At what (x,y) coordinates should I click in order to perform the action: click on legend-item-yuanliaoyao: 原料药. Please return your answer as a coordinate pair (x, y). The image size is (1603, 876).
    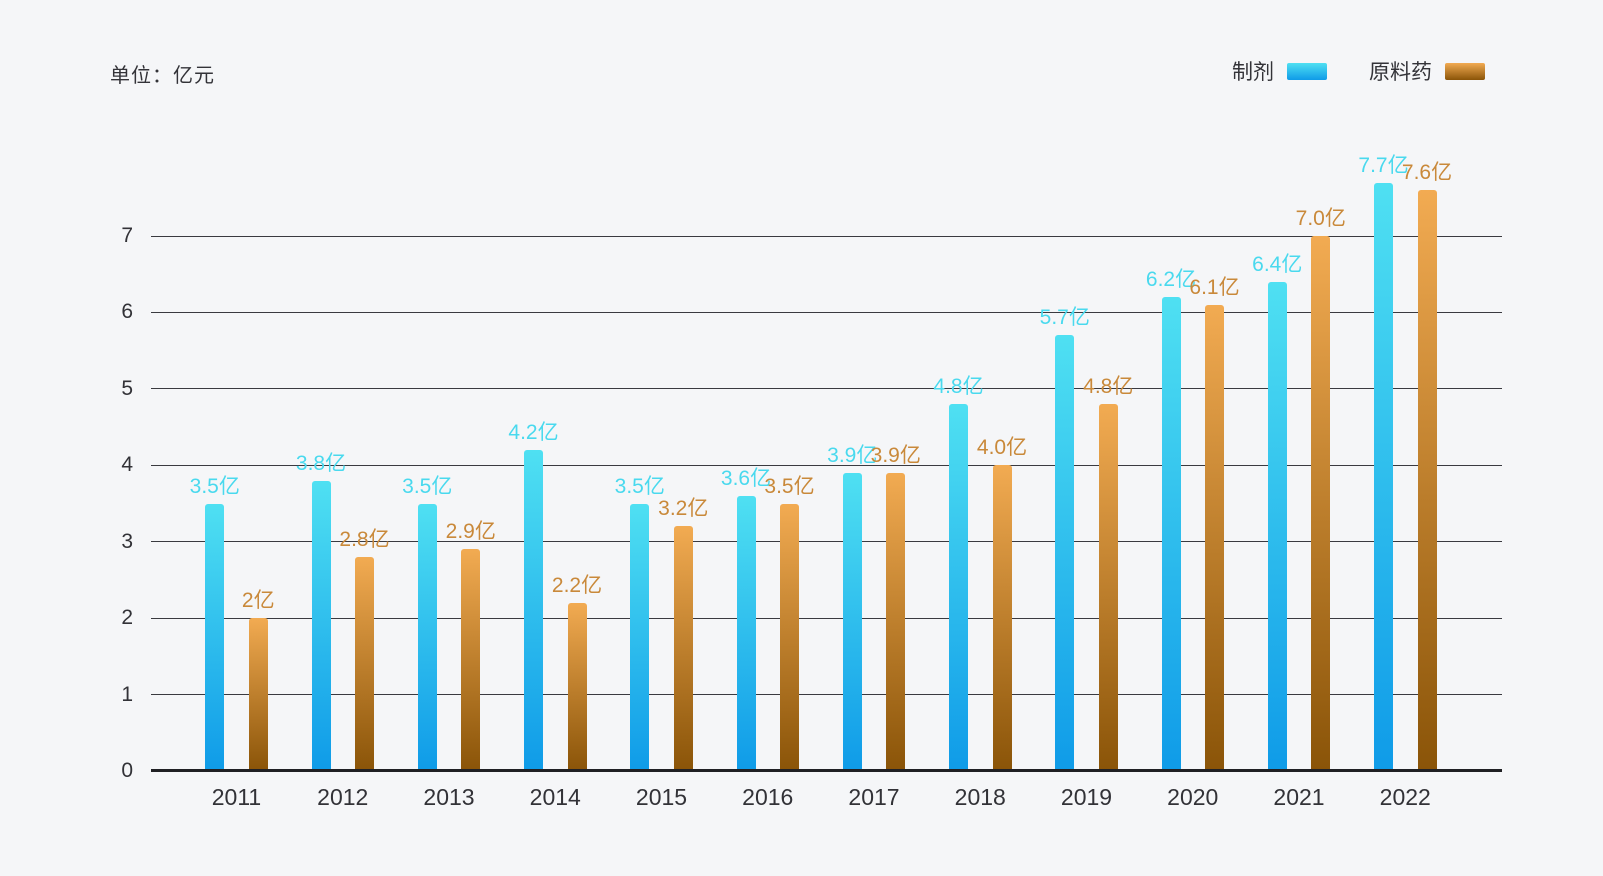
    Looking at the image, I should click on (1427, 71).